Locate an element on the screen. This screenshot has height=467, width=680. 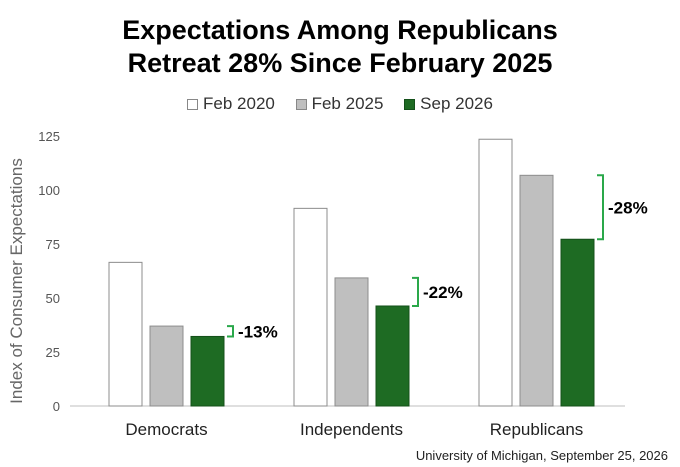
legend-item-sep-2026: Sep 2026 is located at coordinates (448, 104).